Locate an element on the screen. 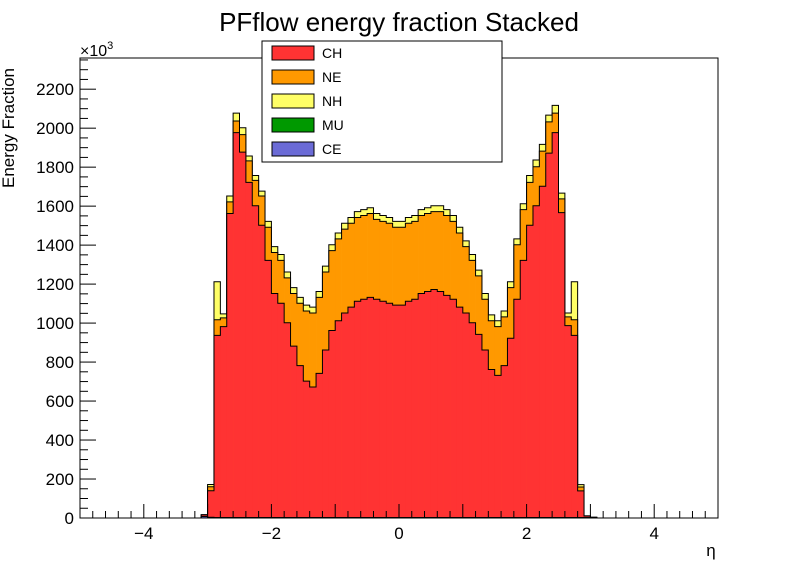 This screenshot has height=576, width=798. legend-label-ch: CH is located at coordinates (332, 53).